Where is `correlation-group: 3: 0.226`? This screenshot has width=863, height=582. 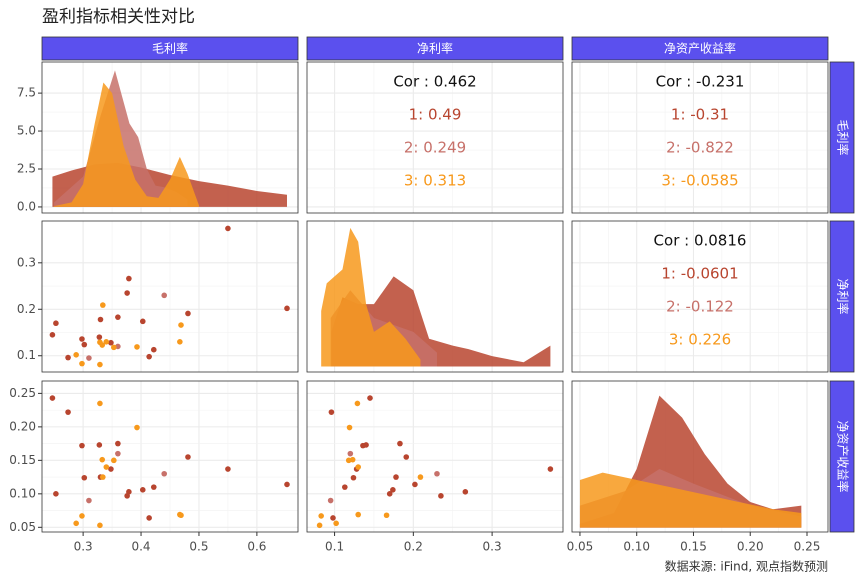
correlation-group: 3: 0.226 is located at coordinates (700, 340).